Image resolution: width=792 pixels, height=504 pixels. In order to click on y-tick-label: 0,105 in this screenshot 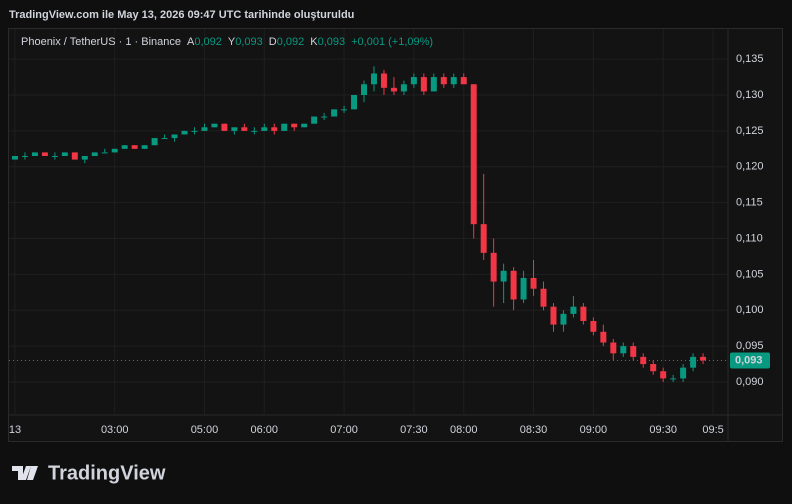, I will do `click(750, 274)`.